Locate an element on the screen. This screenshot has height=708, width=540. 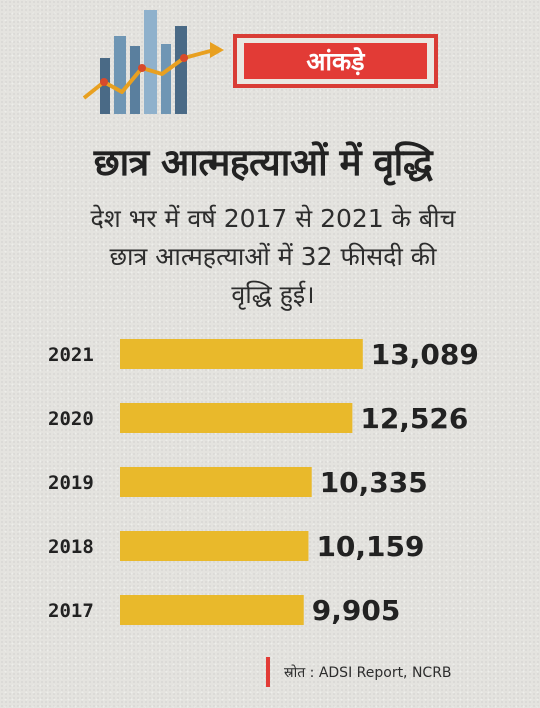
year-label: 2021 is located at coordinates (71, 355).